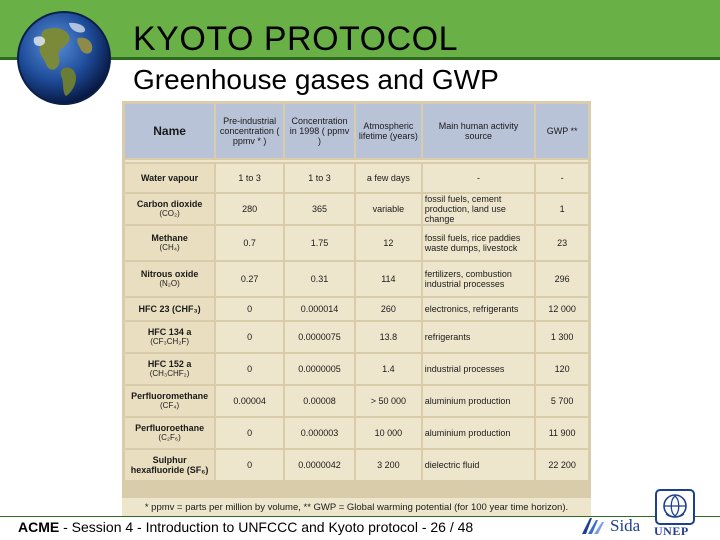 The height and width of the screenshot is (540, 720). I want to click on row-concentration: 0.000014, so click(319, 309).